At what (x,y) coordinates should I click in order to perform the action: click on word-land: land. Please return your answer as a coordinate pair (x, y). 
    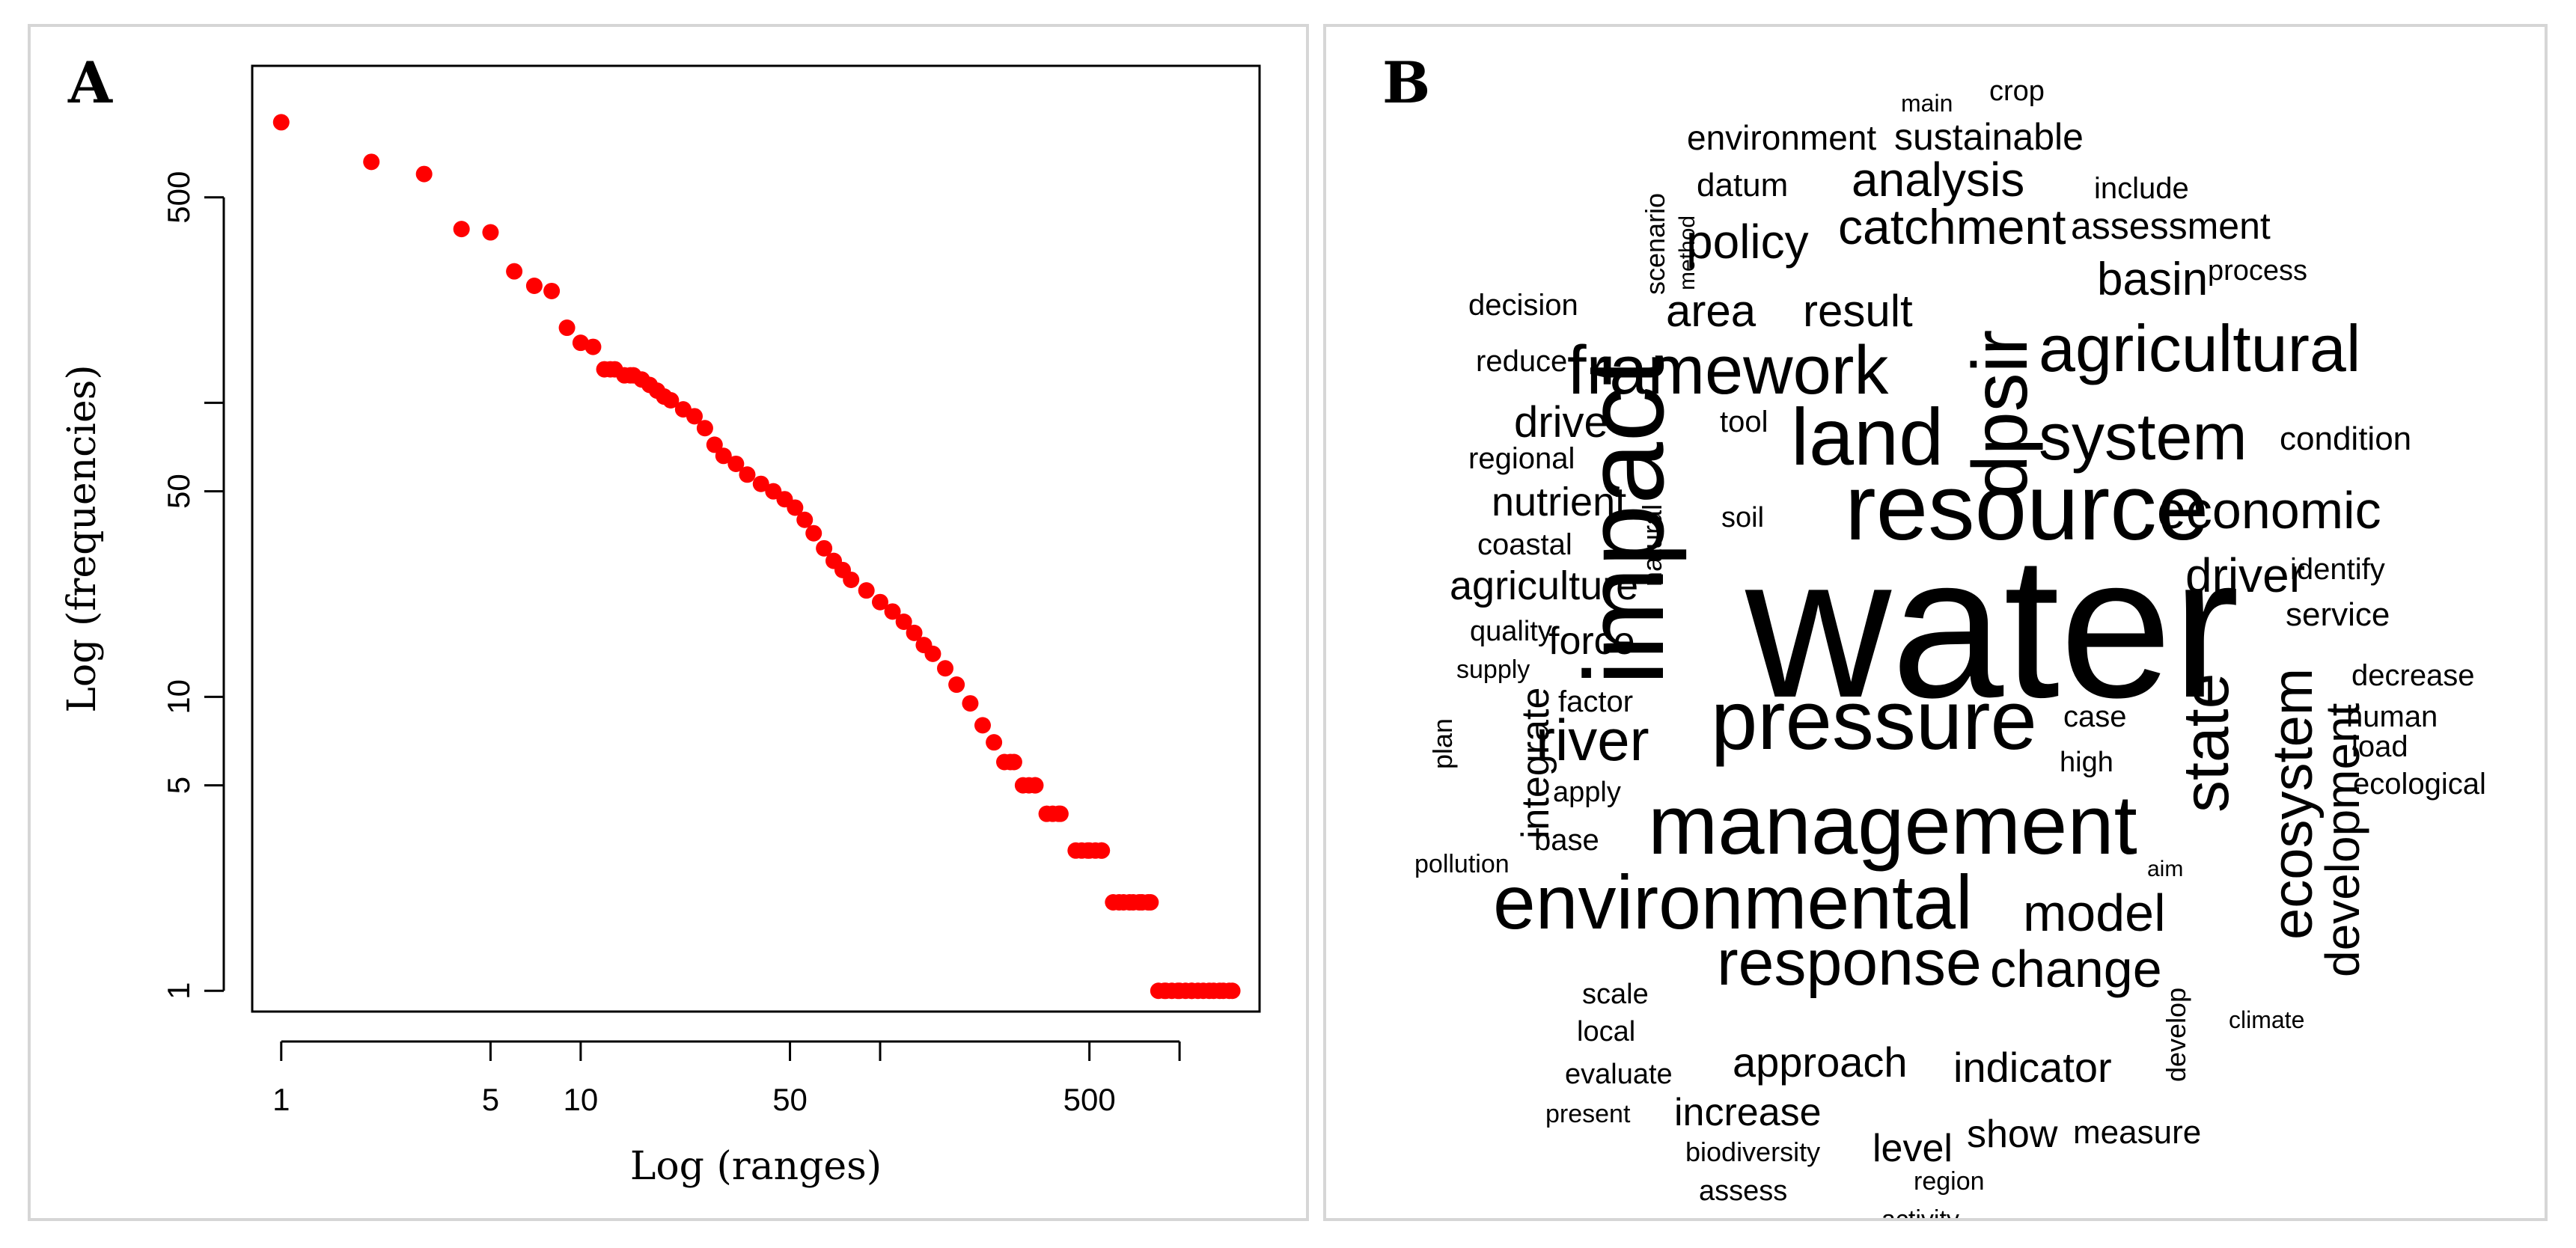
    Looking at the image, I should click on (1867, 436).